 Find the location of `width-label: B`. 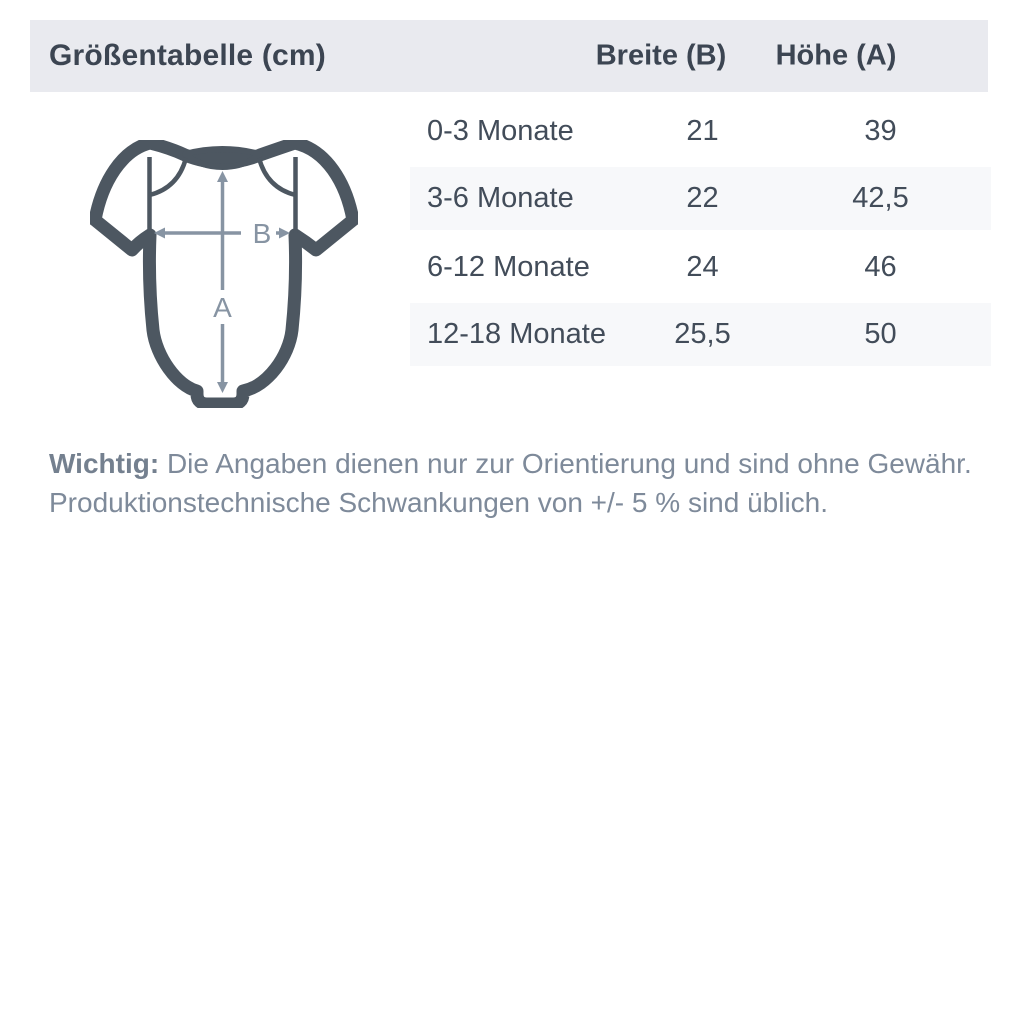

width-label: B is located at coordinates (262, 233).